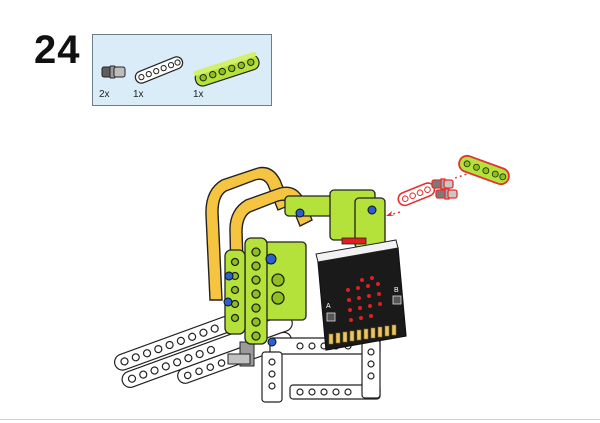 Image resolution: width=600 pixels, height=423 pixels. I want to click on callout-arrow-icon, so click(390, 213).